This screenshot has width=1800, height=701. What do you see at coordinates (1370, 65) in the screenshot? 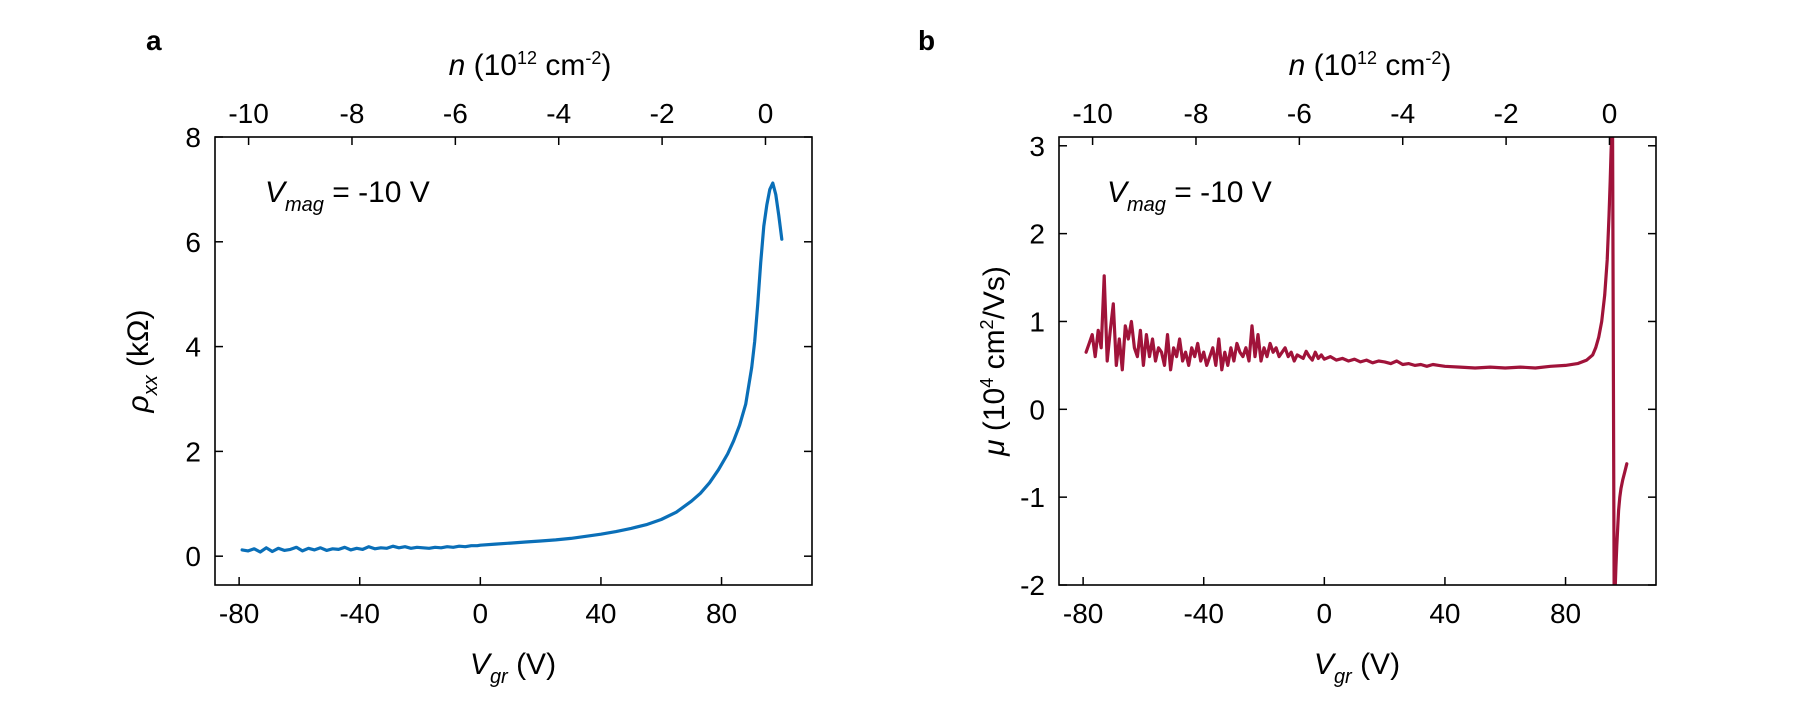
I see `panel-b-top-x-axis-label: n (1012 cm-2)` at bounding box center [1370, 65].